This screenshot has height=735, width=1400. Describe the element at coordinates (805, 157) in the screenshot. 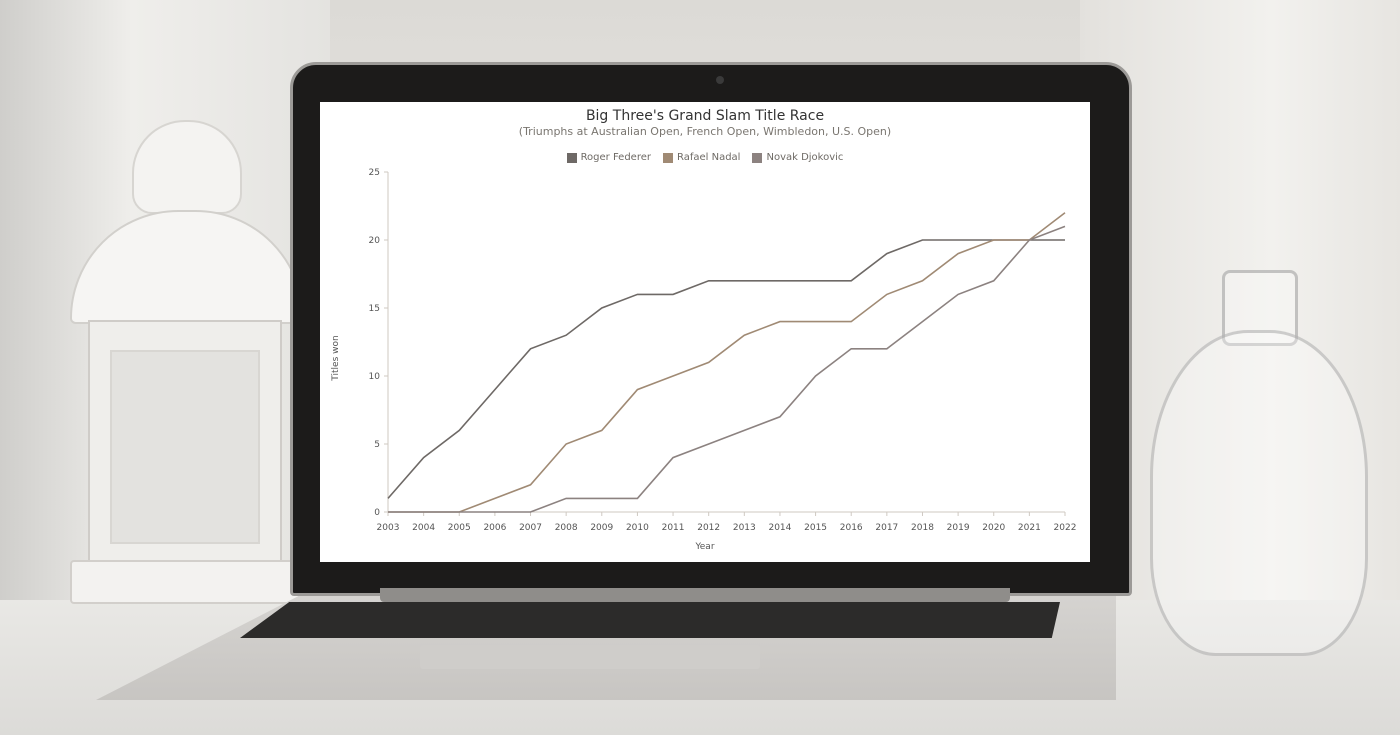

I see `legend-label-djokovic: Novak Djokovic` at that location.